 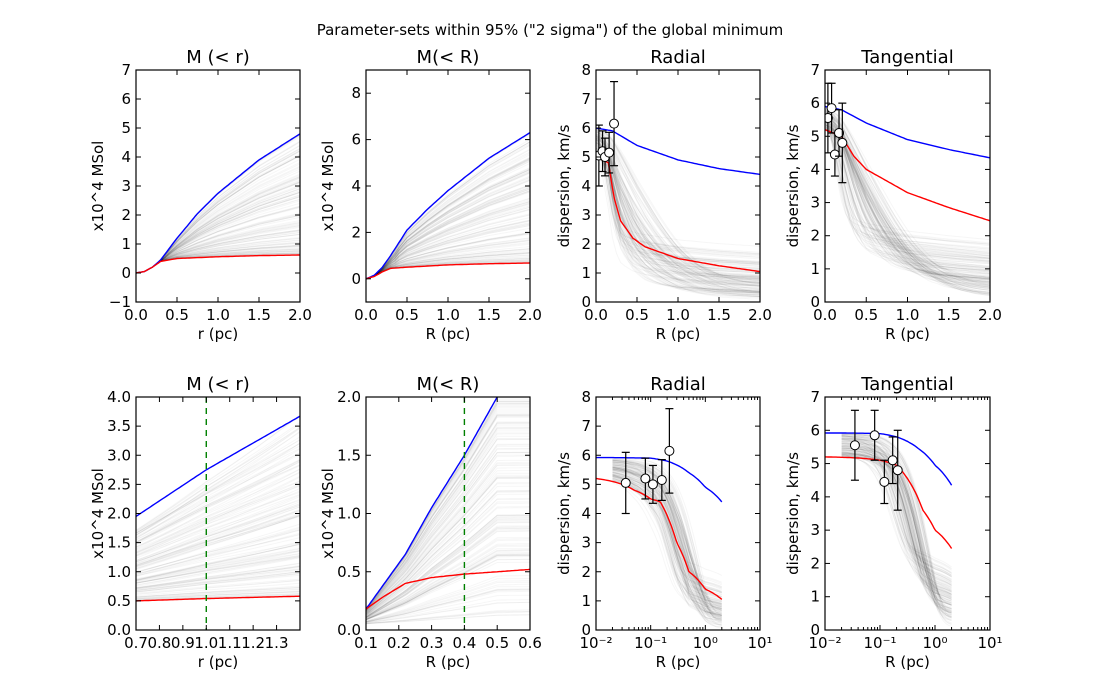 What do you see at coordinates (934, 643) in the screenshot?
I see `x-tick-label: 10⁰` at bounding box center [934, 643].